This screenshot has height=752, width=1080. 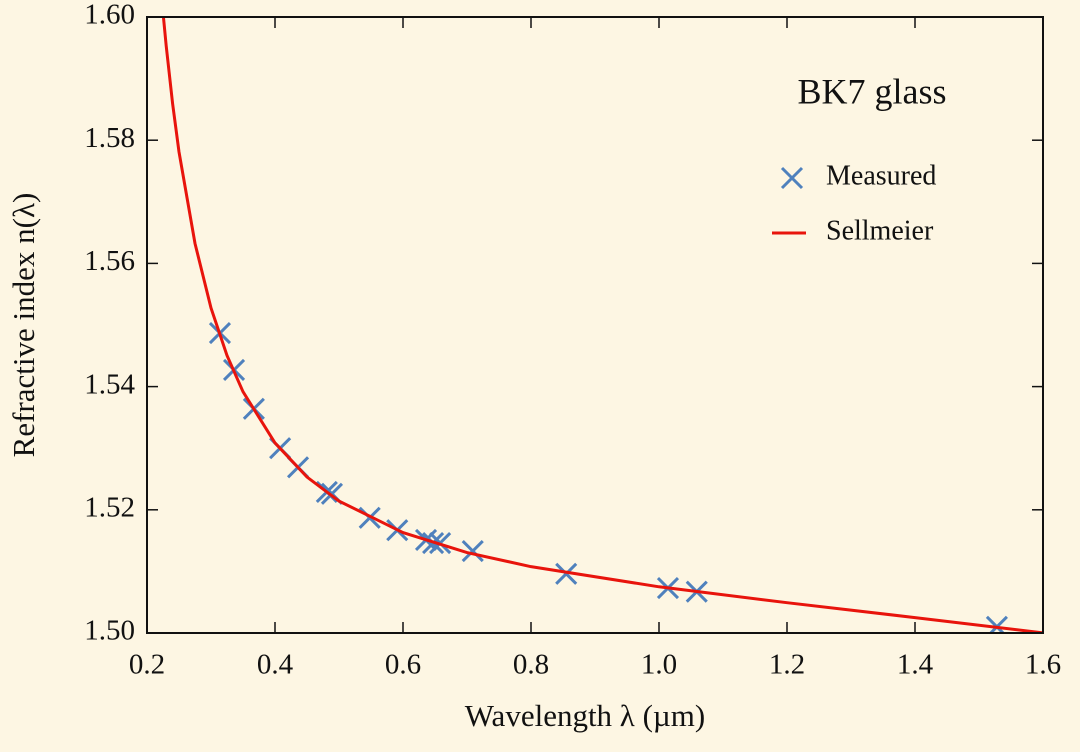 What do you see at coordinates (109, 261) in the screenshot?
I see `y-tick-label: 1.56` at bounding box center [109, 261].